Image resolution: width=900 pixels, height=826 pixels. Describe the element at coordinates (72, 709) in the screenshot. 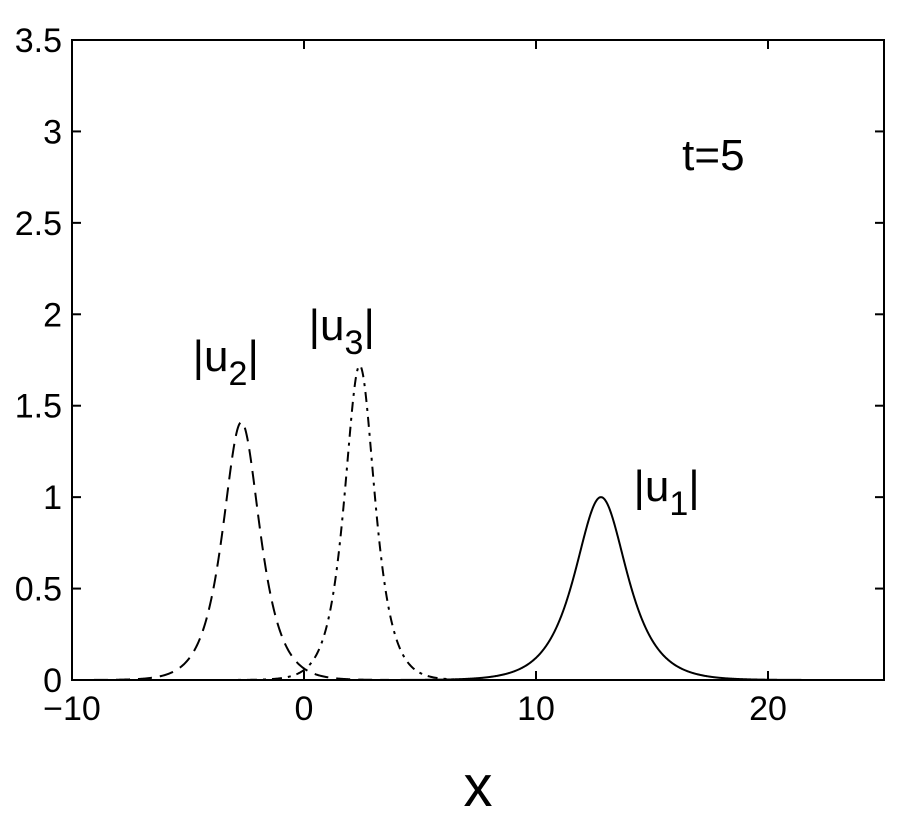

I see `x-tick-label: −10` at that location.